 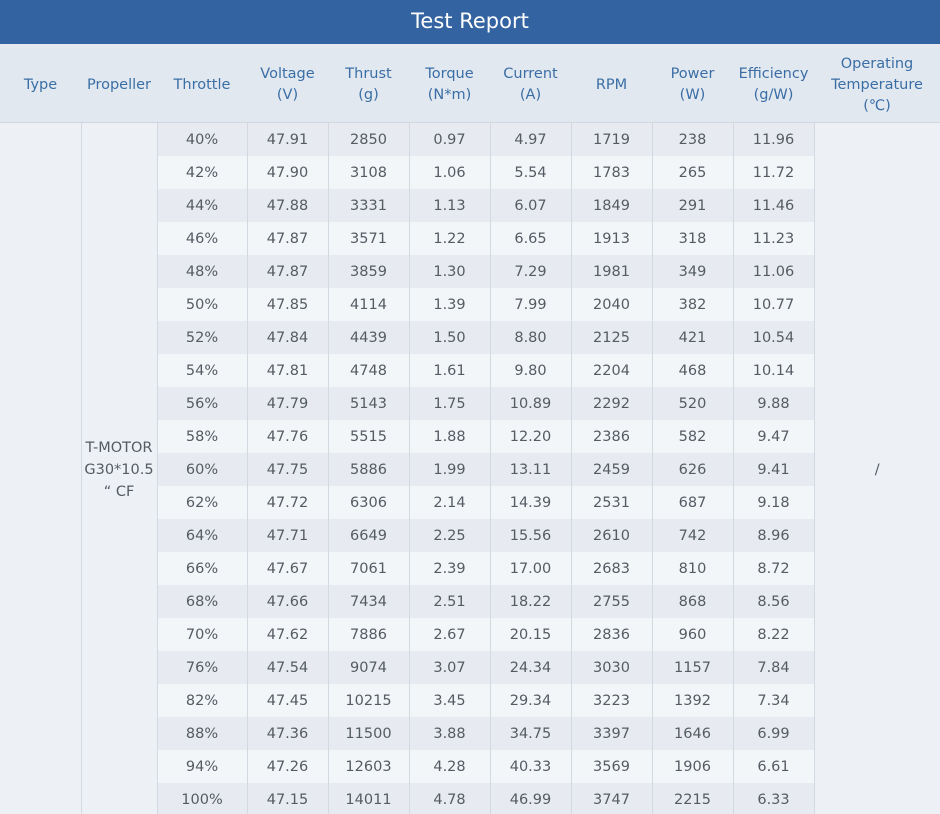 I want to click on cell-efficiency: 6.61, so click(x=773, y=766).